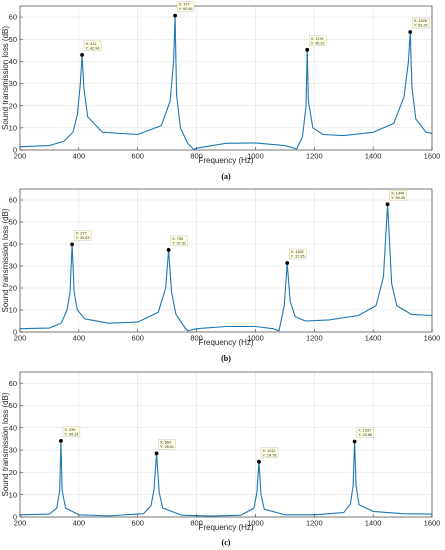 The height and width of the screenshot is (550, 445). I want to click on data-tip-x-text: X: 1176, so click(317, 39).